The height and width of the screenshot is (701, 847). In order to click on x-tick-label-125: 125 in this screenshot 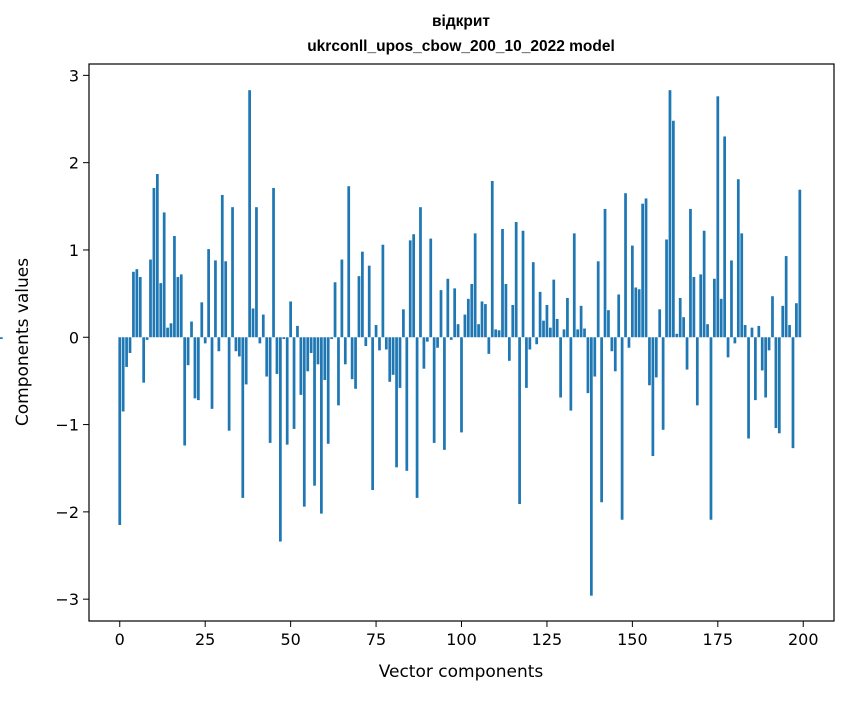, I will do `click(547, 639)`.